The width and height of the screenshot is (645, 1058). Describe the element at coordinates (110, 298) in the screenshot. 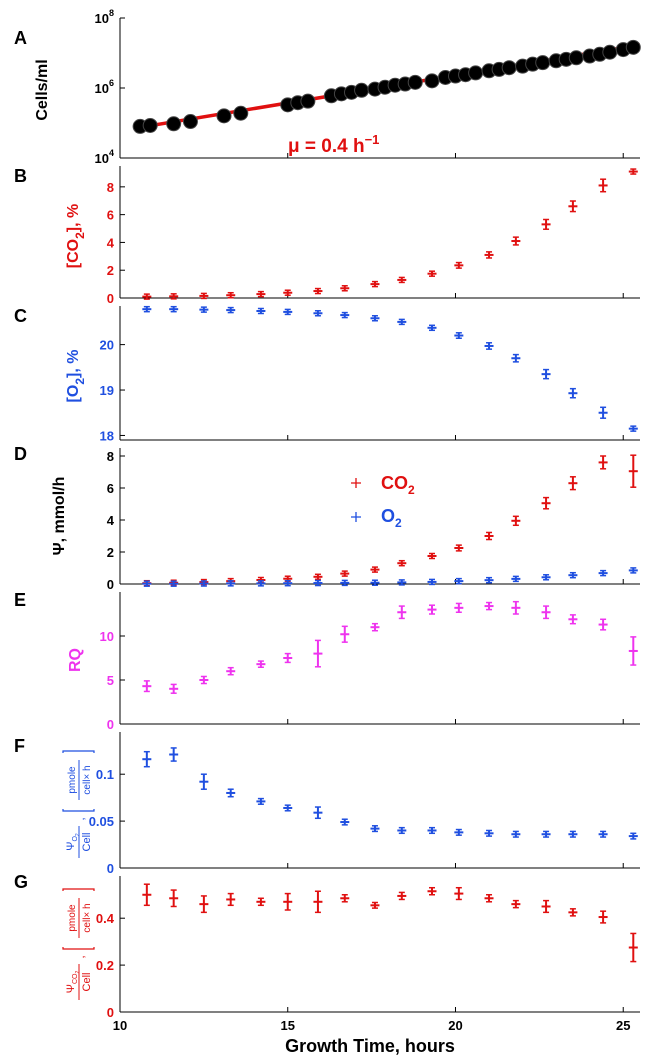

I see `y-tick-label-b: 0` at that location.